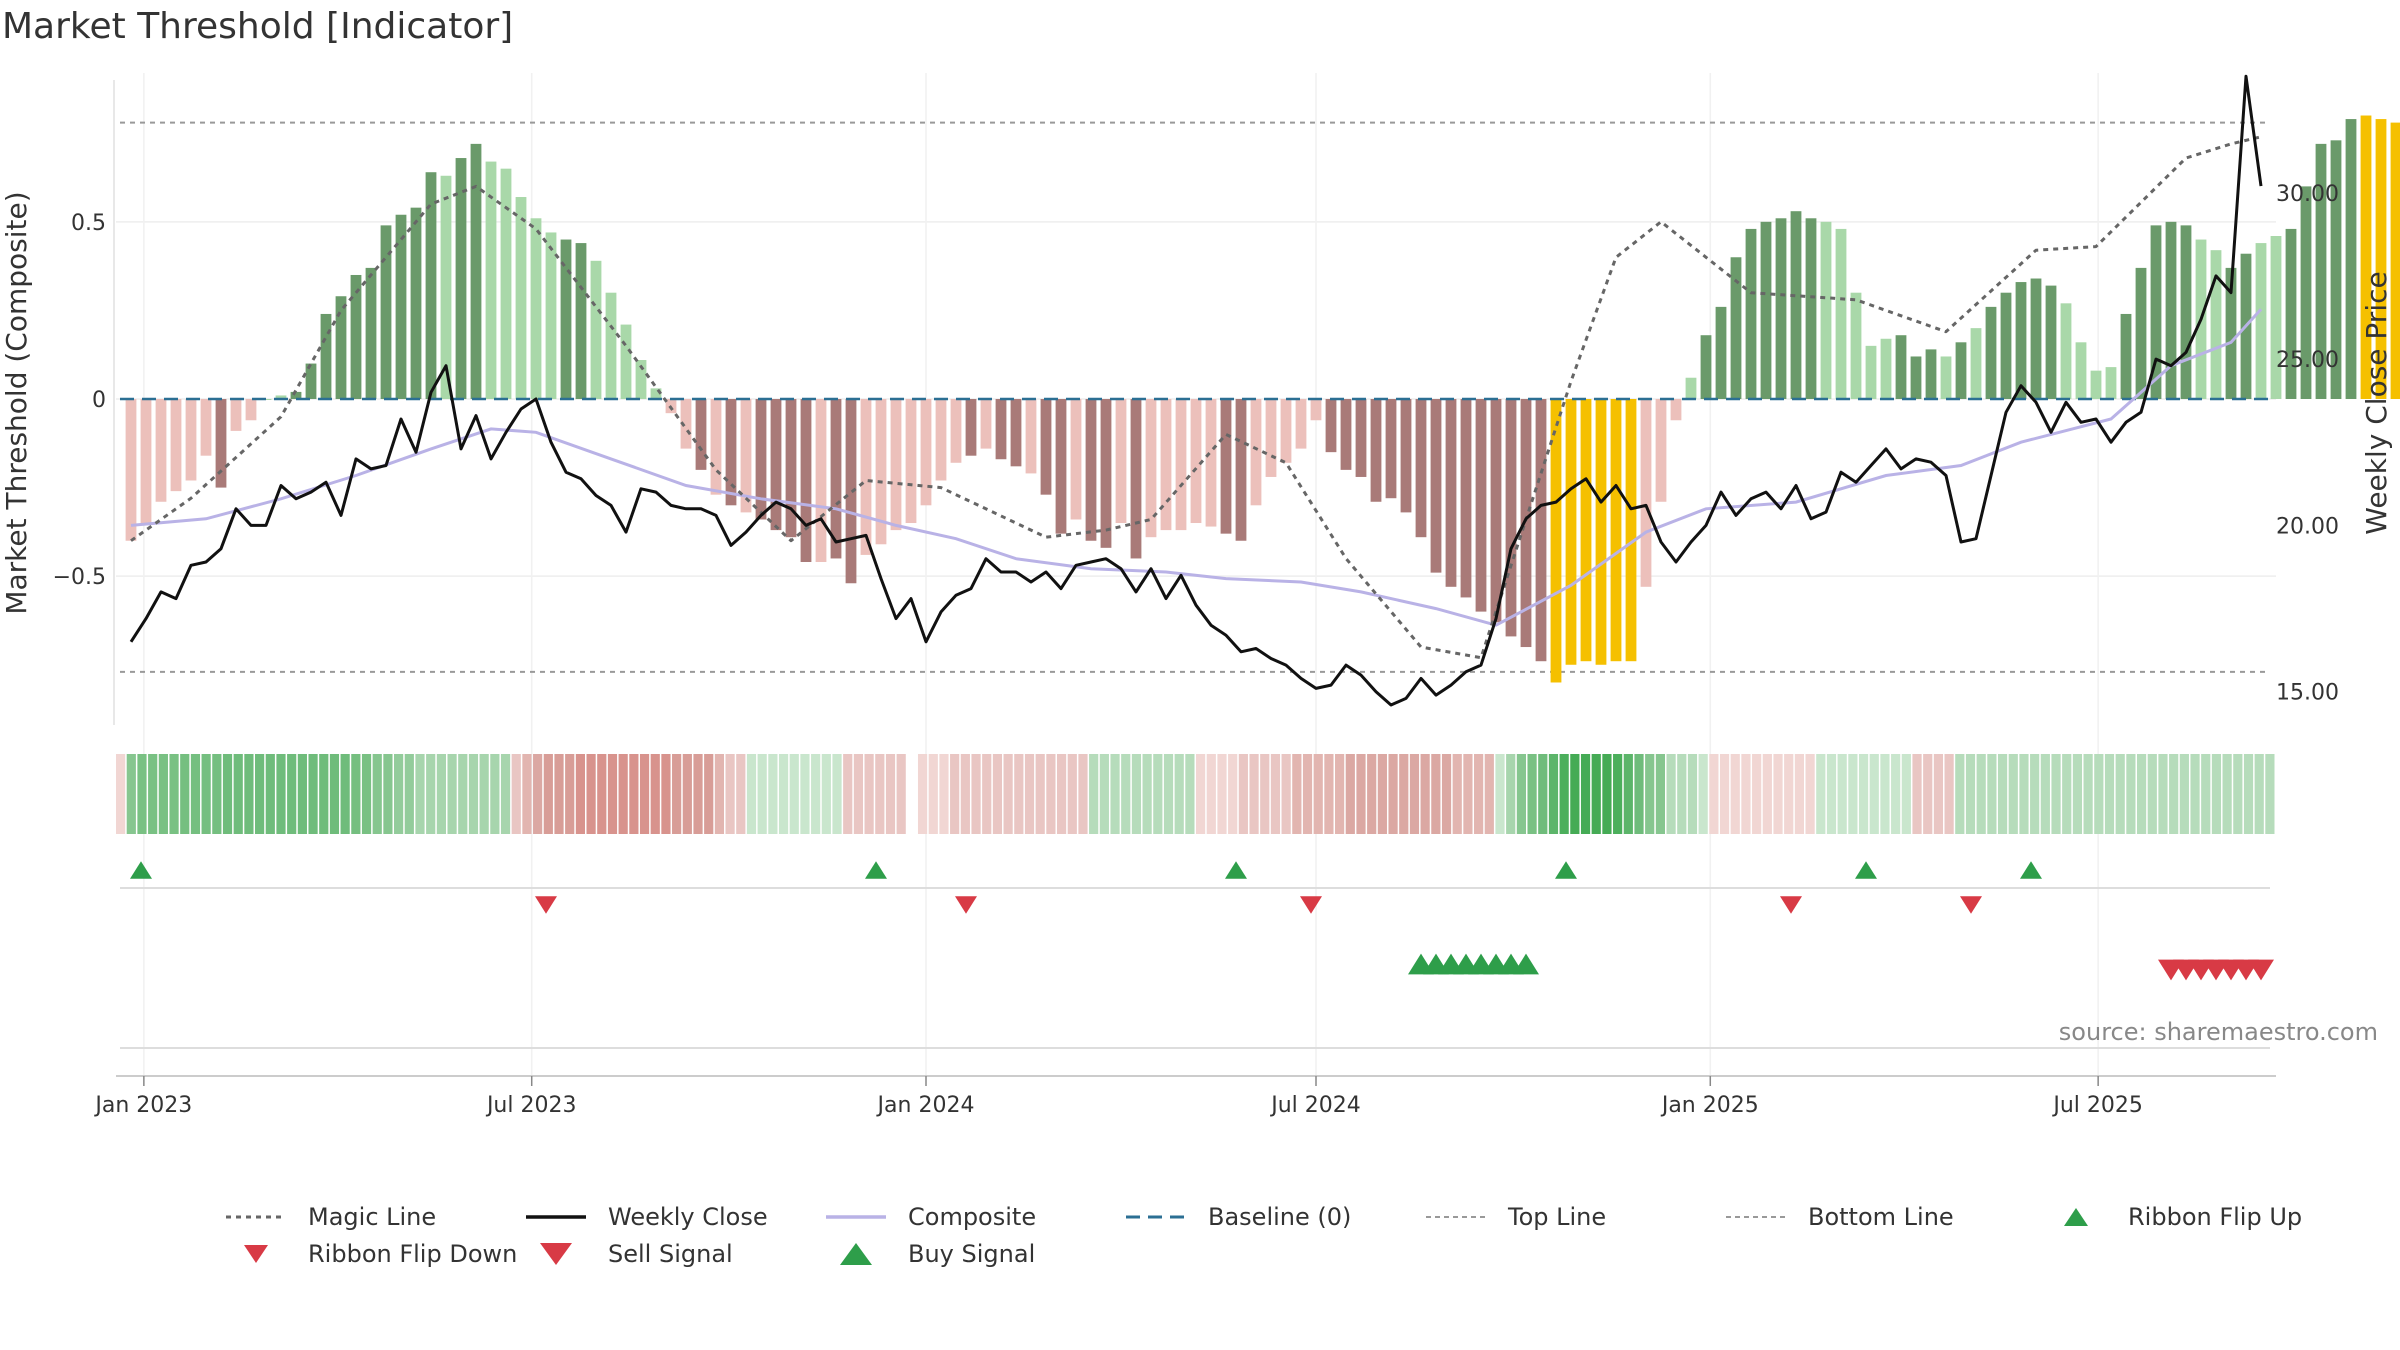 This screenshot has width=2400, height=1350. Describe the element at coordinates (1526, 964) in the screenshot. I see `buy-signal-marker` at that location.